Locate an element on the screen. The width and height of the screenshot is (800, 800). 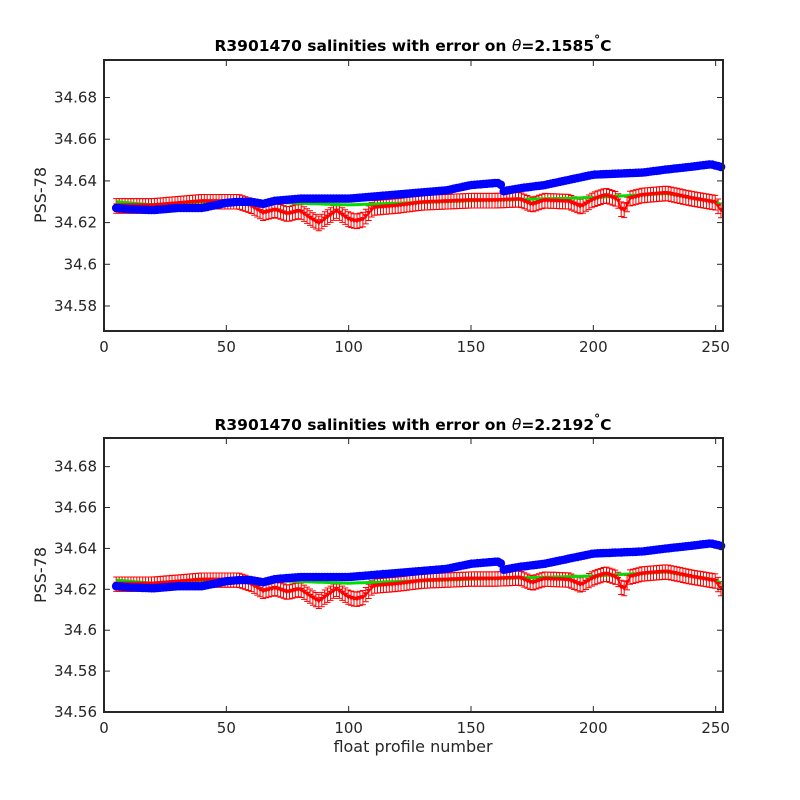
x-tick-label: 150 is located at coordinates (471, 347).